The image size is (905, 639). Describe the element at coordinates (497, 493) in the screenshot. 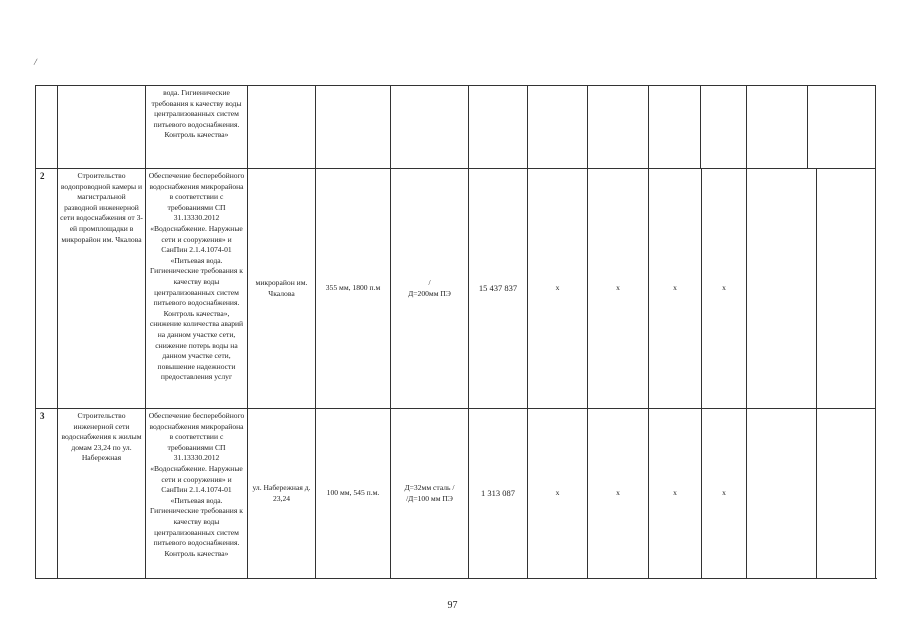

I see `cost-cell: 1 313 087` at that location.